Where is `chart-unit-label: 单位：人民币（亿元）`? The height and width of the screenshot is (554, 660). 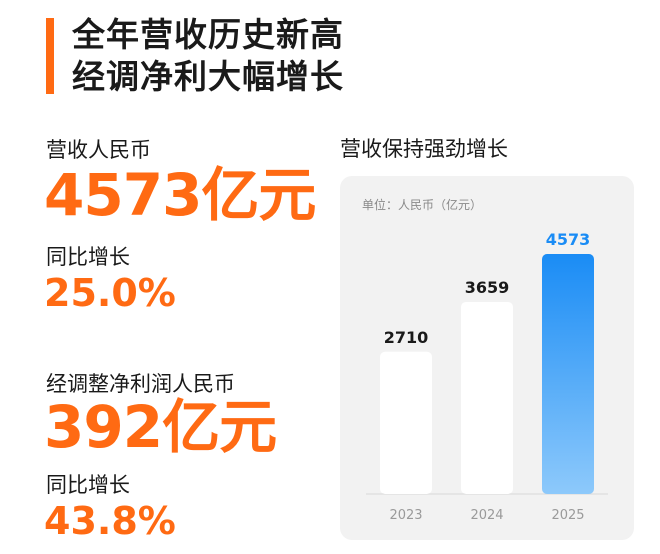 chart-unit-label: 单位：人民币（亿元） is located at coordinates (422, 205).